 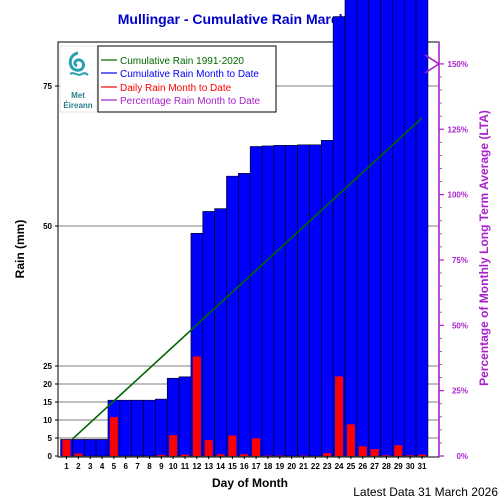 What do you see at coordinates (47, 226) in the screenshot?
I see `y-tick-label-50: 50` at bounding box center [47, 226].